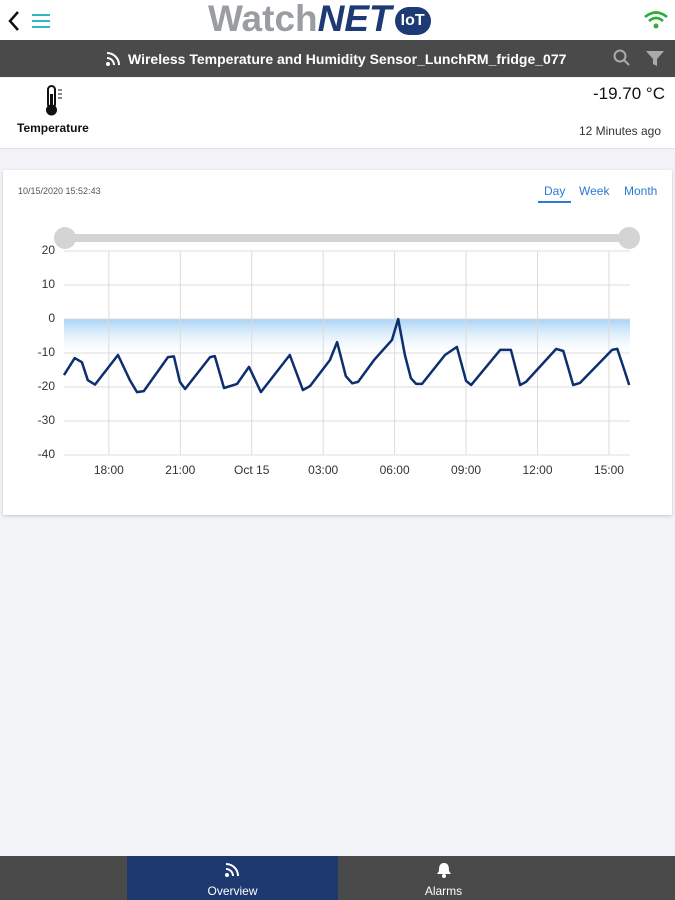  I want to click on logo-part: NET, so click(354, 19).